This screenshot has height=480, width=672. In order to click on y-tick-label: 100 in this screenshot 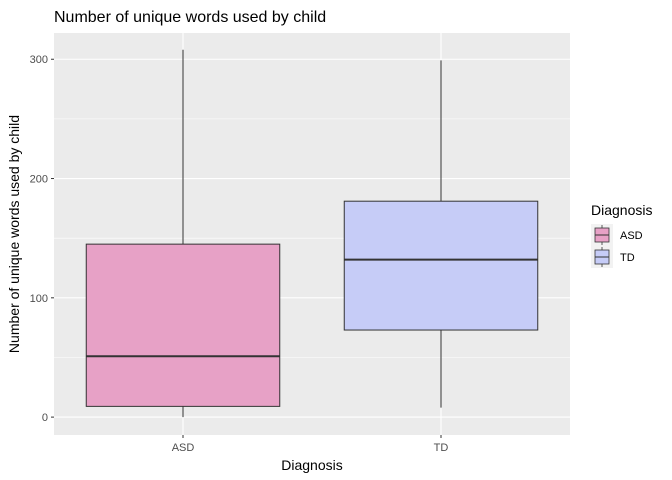, I will do `click(39, 299)`.